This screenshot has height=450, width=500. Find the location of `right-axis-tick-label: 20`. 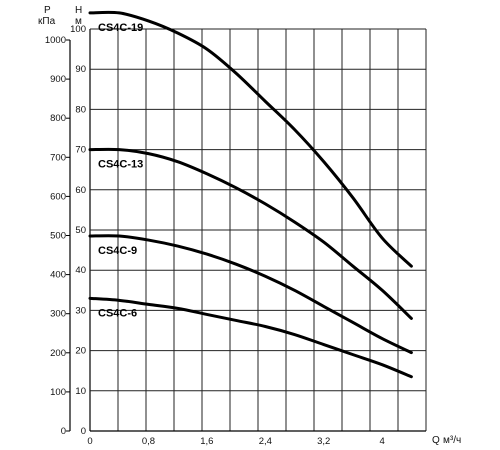

right-axis-tick-label: 20 is located at coordinates (80, 351).